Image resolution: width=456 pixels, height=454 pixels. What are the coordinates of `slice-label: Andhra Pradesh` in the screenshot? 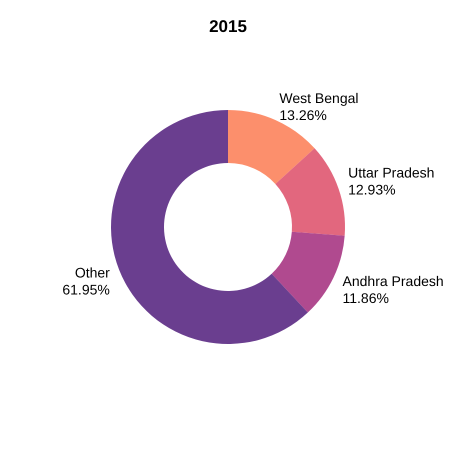 It's located at (393, 280).